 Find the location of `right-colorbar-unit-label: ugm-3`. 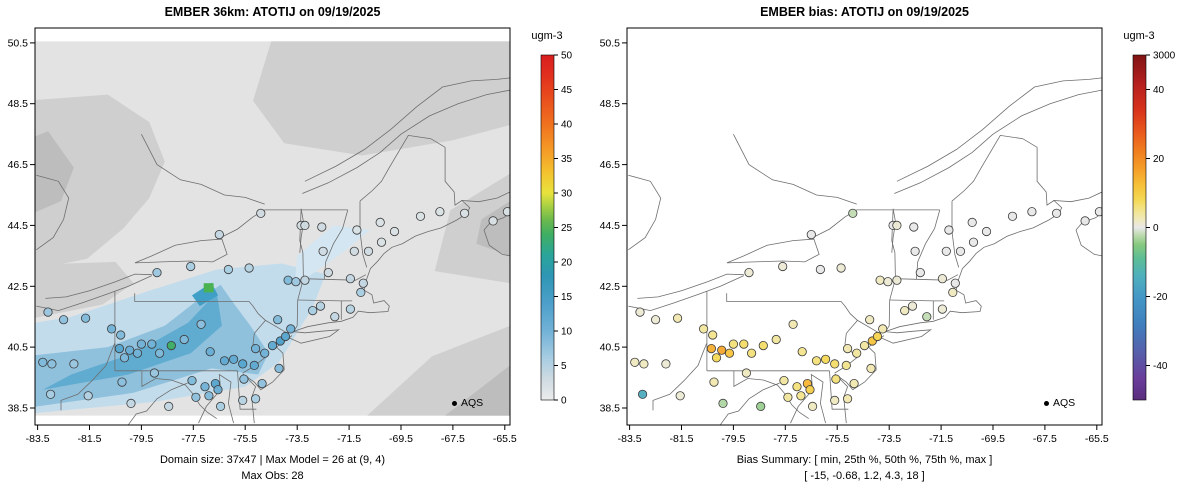

right-colorbar-unit-label: ugm-3 is located at coordinates (1139, 36).